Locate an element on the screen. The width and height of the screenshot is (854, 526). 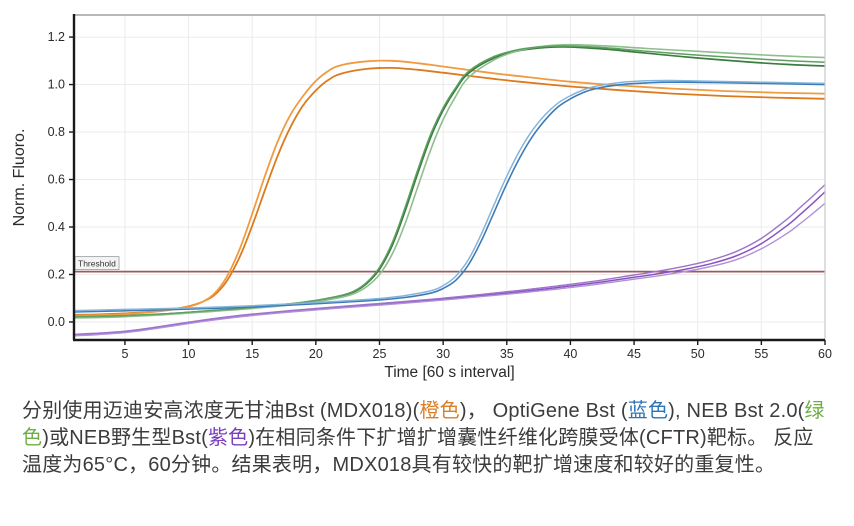
threshold-label: Threshold is located at coordinates (97, 264).